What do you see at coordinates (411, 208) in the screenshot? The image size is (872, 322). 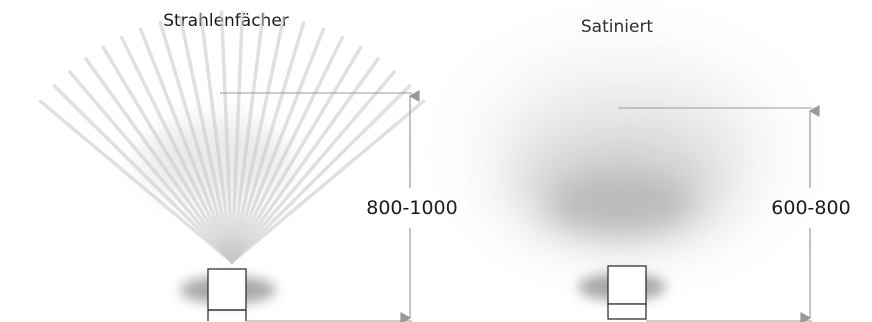 I see `dimension-label-left: 800-1000` at bounding box center [411, 208].